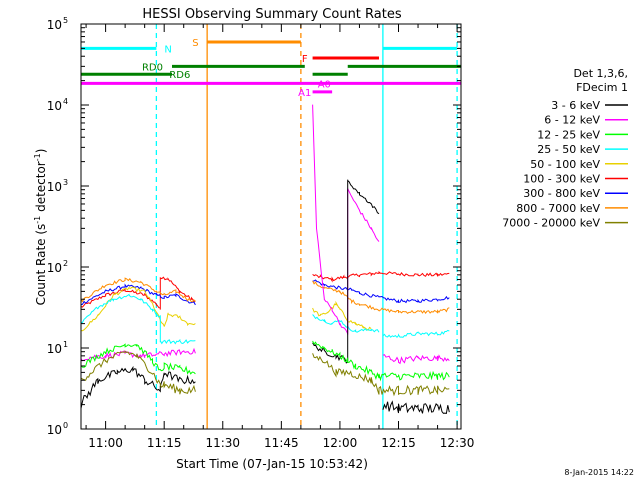  I want to click on flag-label-rd6: RD6, so click(179, 75).